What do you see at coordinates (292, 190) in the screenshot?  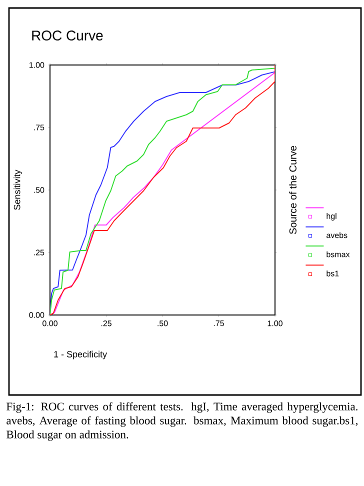 I see `legend-title: Source of the Curve` at bounding box center [292, 190].